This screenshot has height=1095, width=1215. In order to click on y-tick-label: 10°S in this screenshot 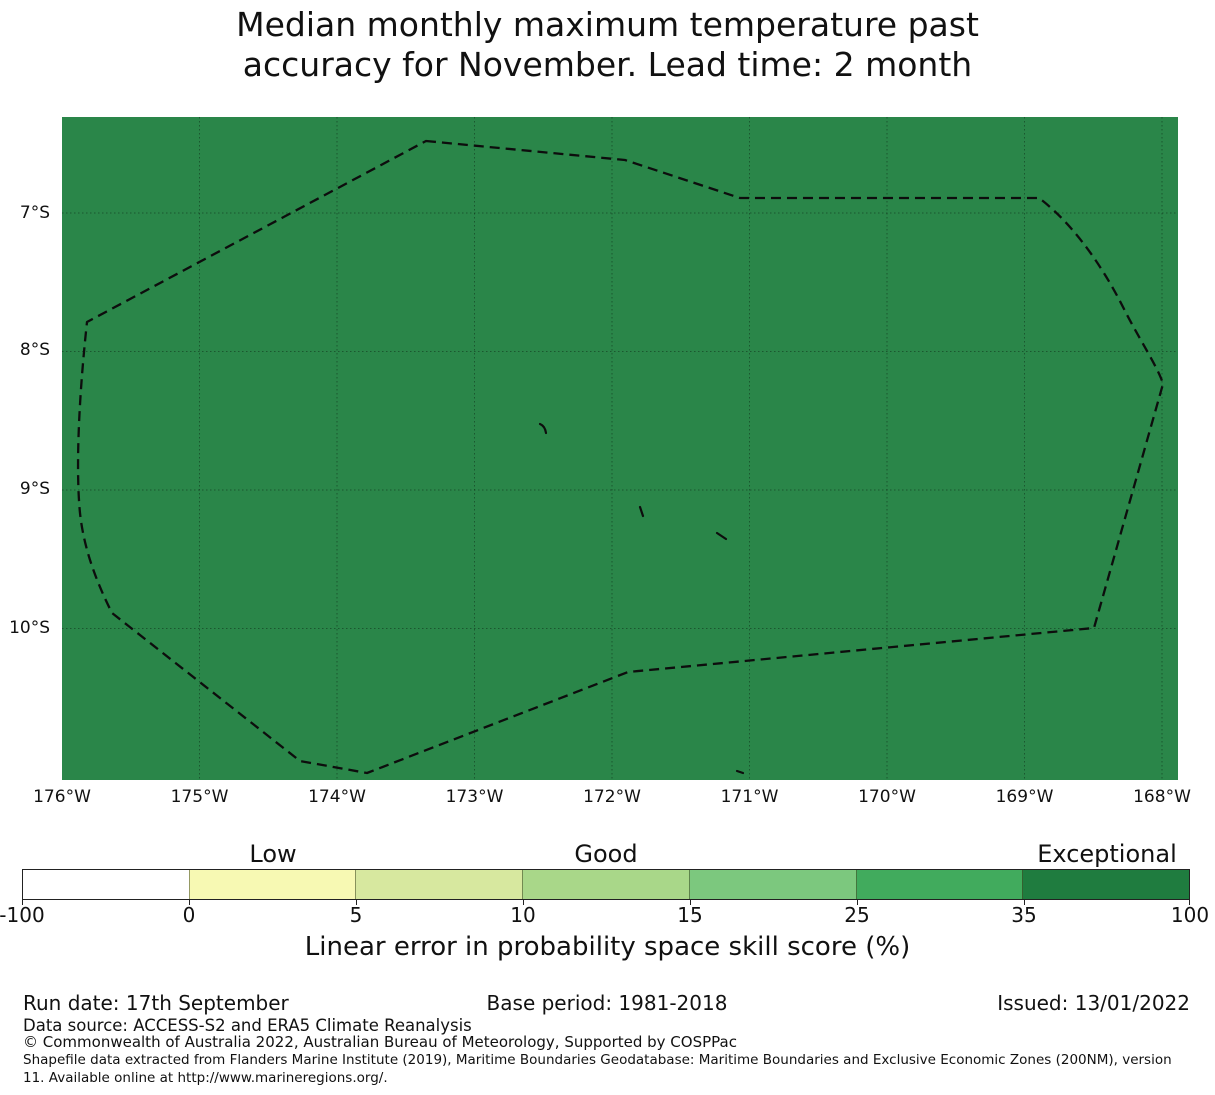, I will do `click(29, 628)`.